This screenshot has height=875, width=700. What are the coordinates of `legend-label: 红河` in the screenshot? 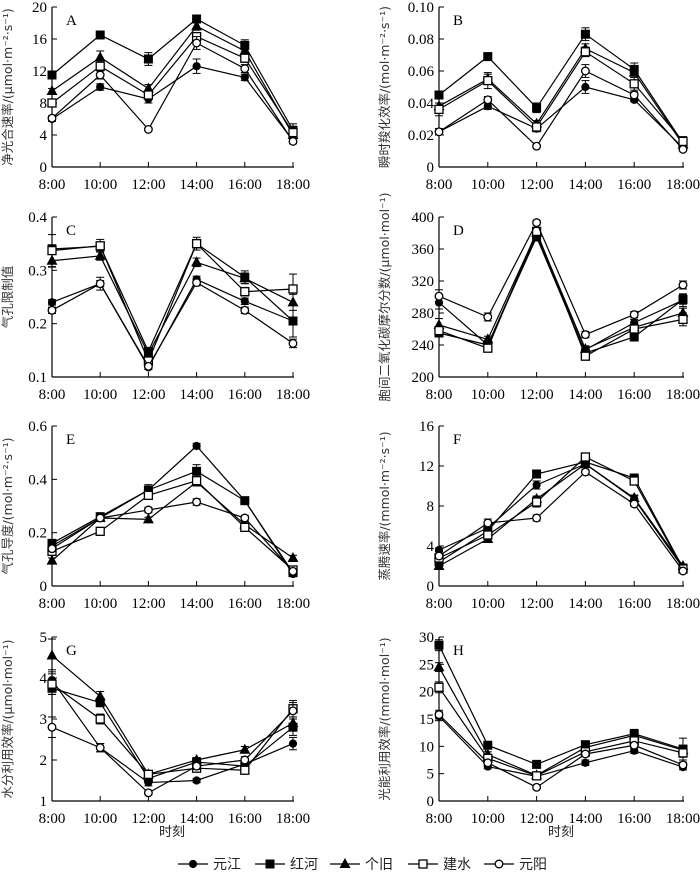 It's located at (304, 865).